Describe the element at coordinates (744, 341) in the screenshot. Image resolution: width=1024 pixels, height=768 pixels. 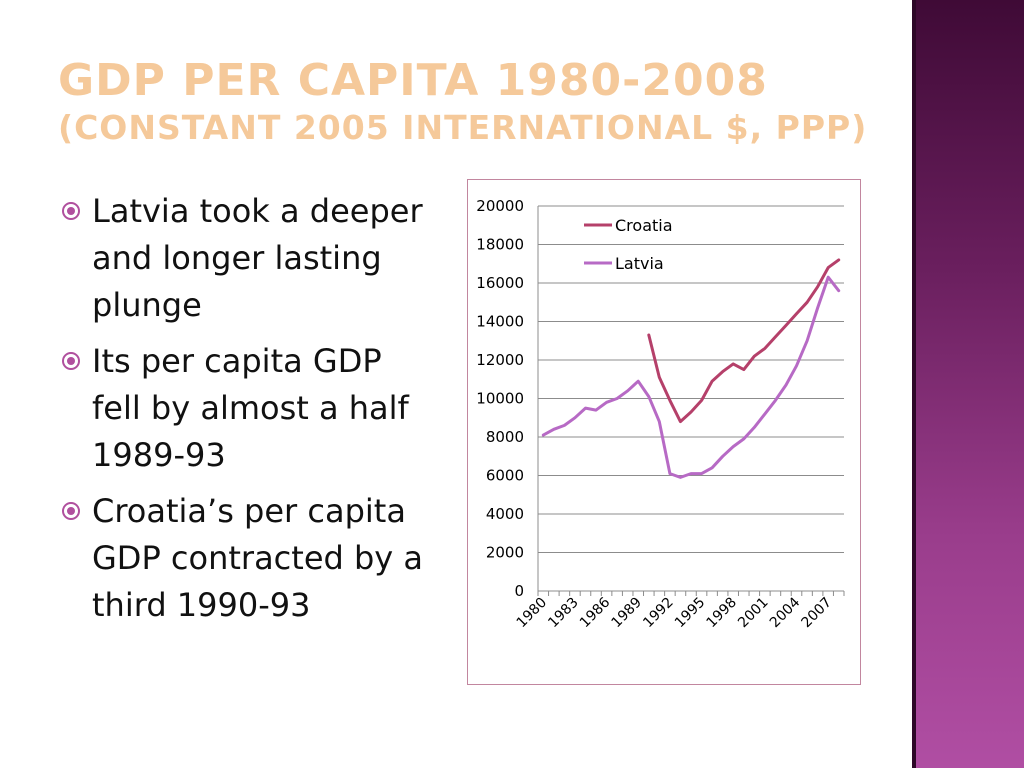
I see `series-line-croatia` at that location.